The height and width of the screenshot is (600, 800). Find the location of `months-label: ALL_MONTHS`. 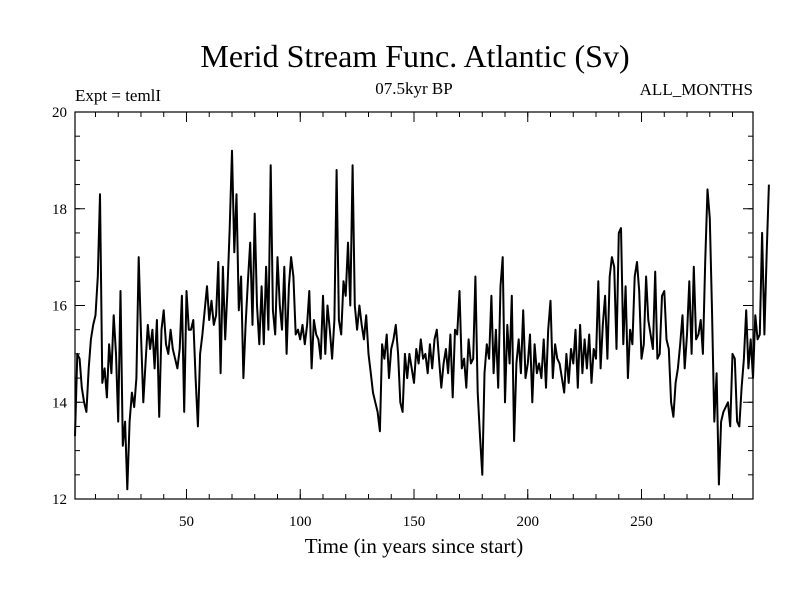

months-label: ALL_MONTHS is located at coordinates (696, 89).